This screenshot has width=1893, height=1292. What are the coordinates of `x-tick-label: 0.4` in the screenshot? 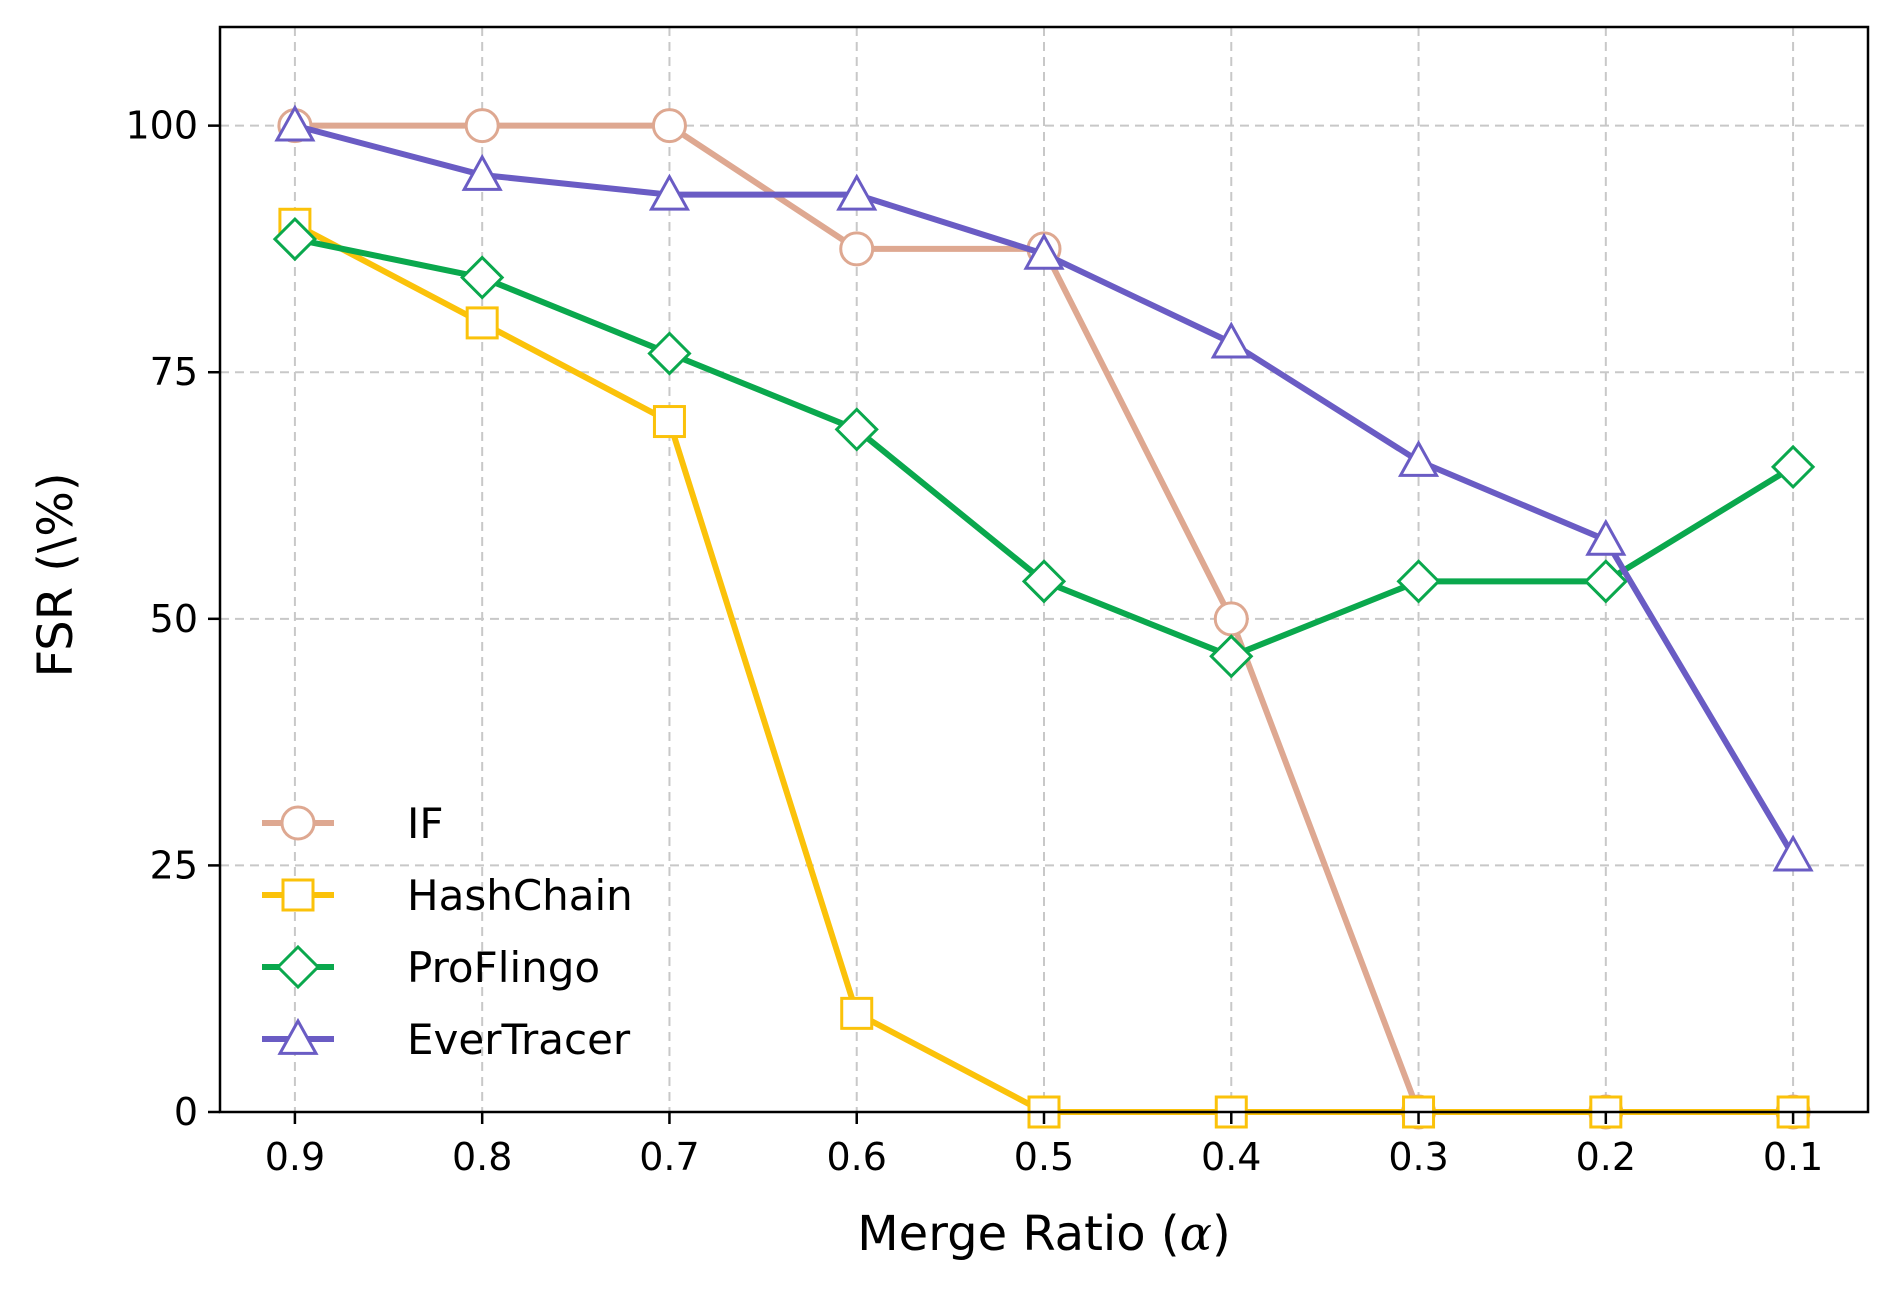 It's located at (1231, 1157).